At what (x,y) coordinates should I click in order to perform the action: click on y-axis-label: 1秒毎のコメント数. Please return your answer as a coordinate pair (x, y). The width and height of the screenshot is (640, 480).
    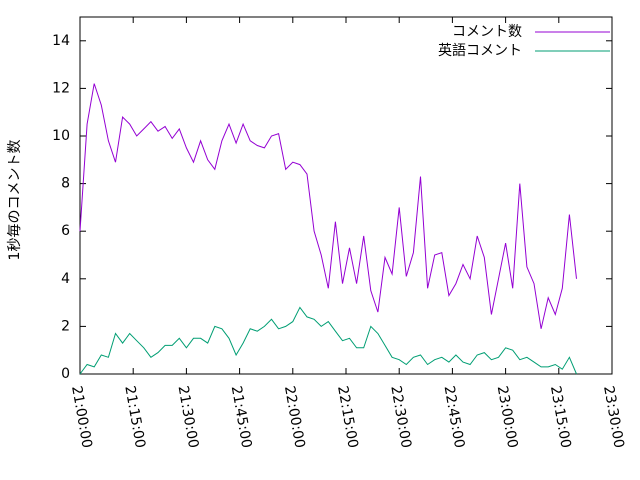
    Looking at the image, I should click on (15, 200).